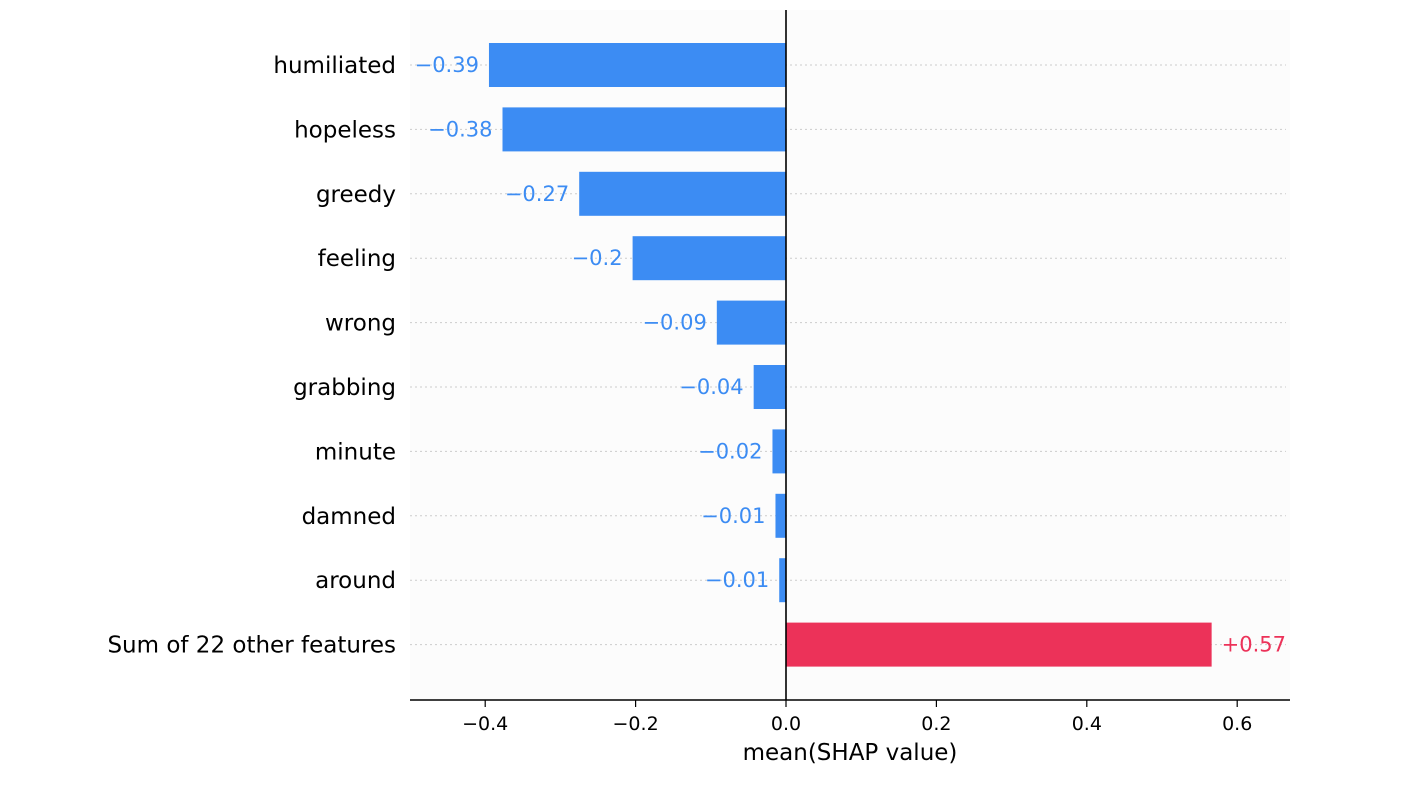  What do you see at coordinates (537, 194) in the screenshot?
I see `value-label: −0.27` at bounding box center [537, 194].